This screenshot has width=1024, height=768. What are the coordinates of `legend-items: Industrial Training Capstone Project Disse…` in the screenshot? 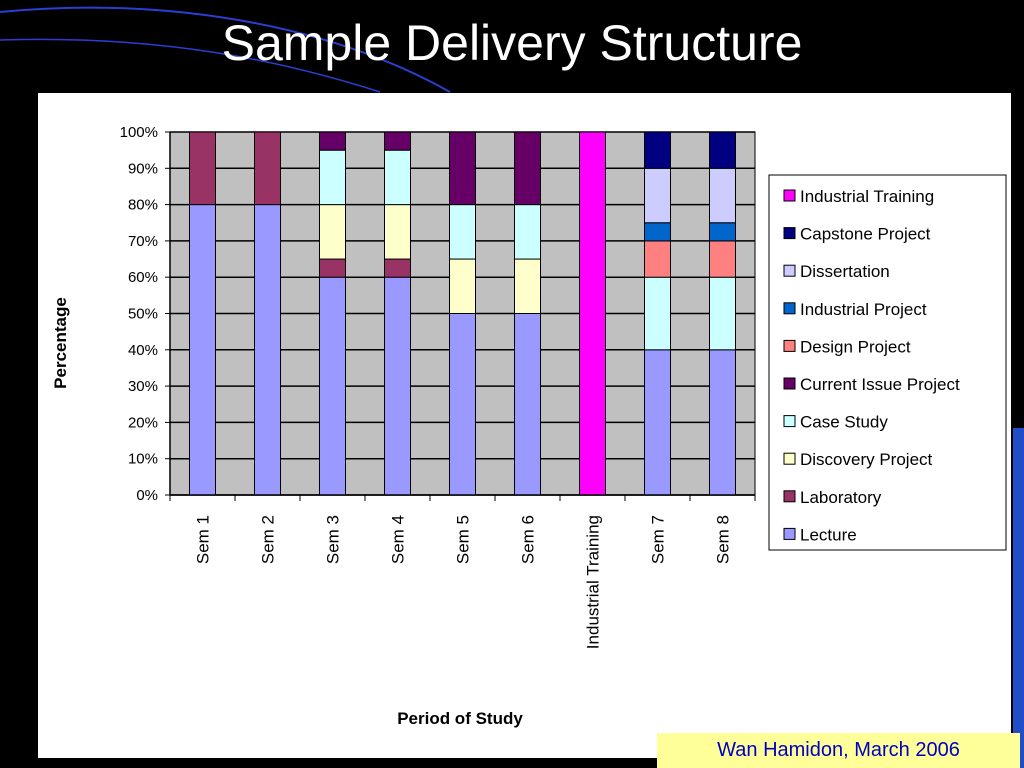 It's located at (871, 365).